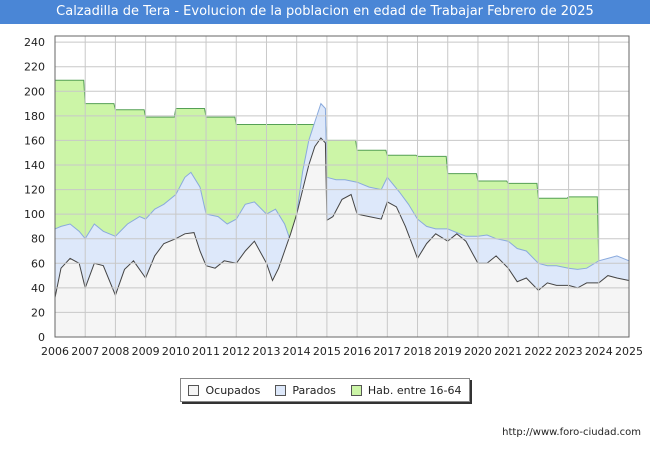 The image size is (650, 450). I want to click on legend-label-hab: Hab. entre 16-64, so click(414, 390).